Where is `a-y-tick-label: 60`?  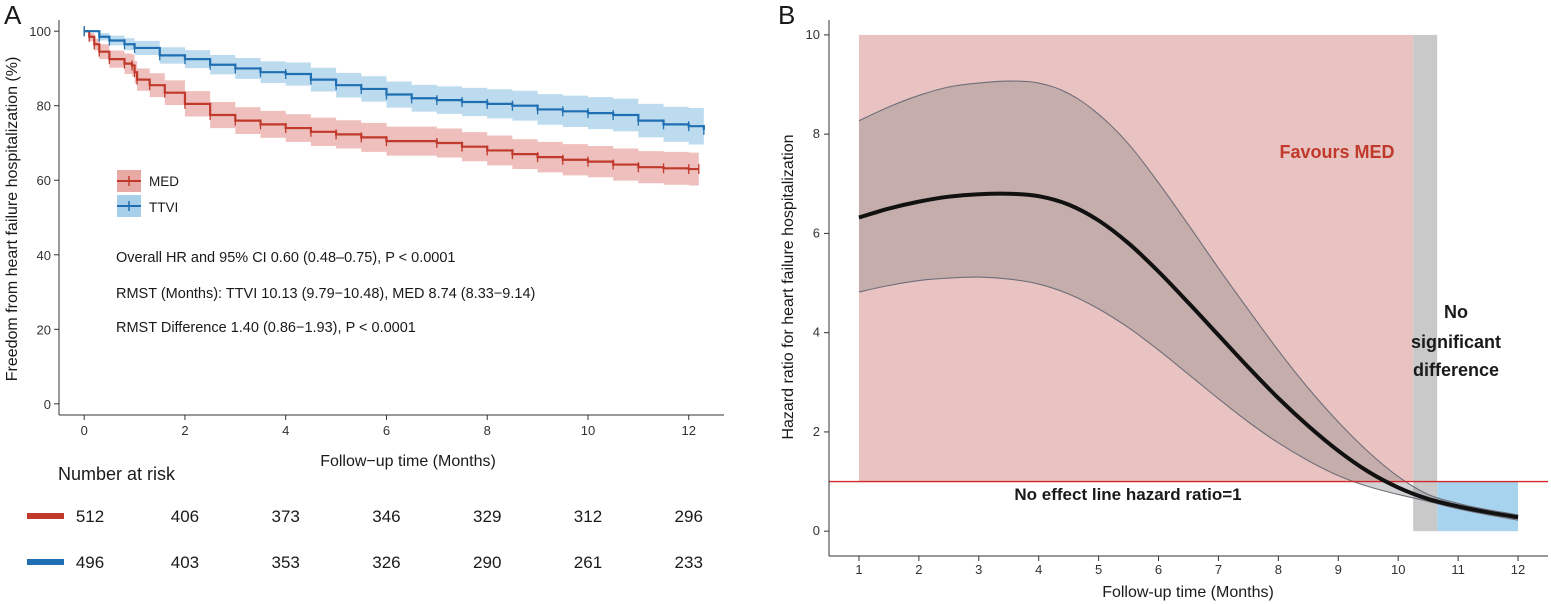
a-y-tick-label: 60 is located at coordinates (44, 180).